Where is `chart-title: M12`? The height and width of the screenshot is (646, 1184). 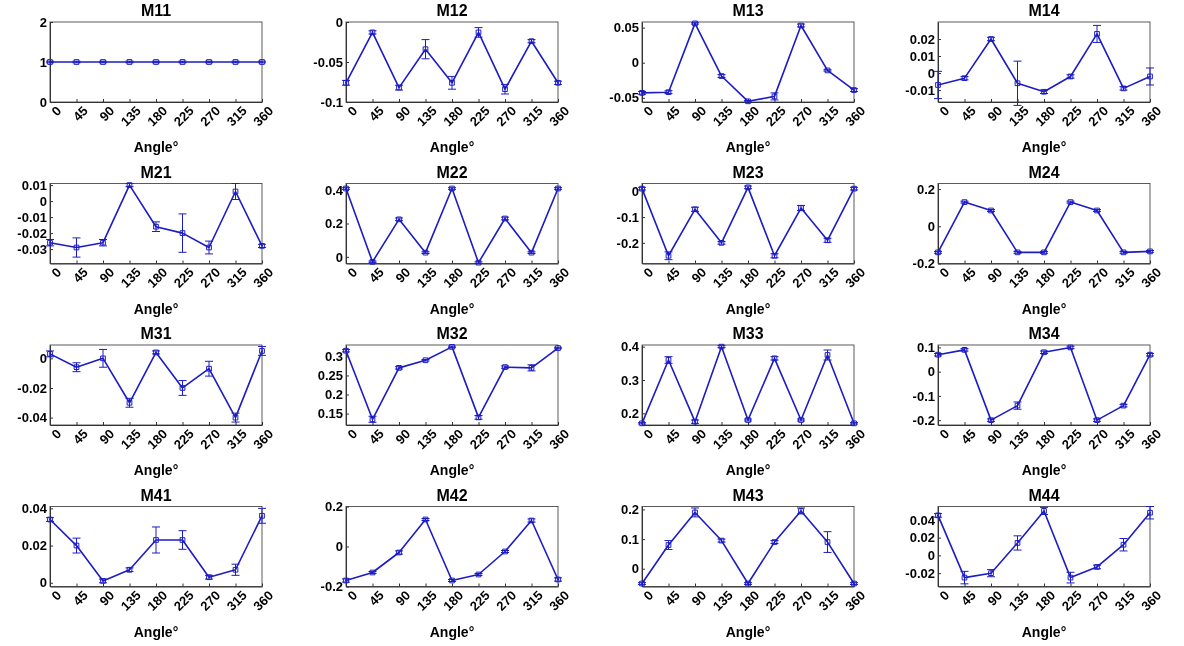
chart-title: M12 is located at coordinates (452, 10).